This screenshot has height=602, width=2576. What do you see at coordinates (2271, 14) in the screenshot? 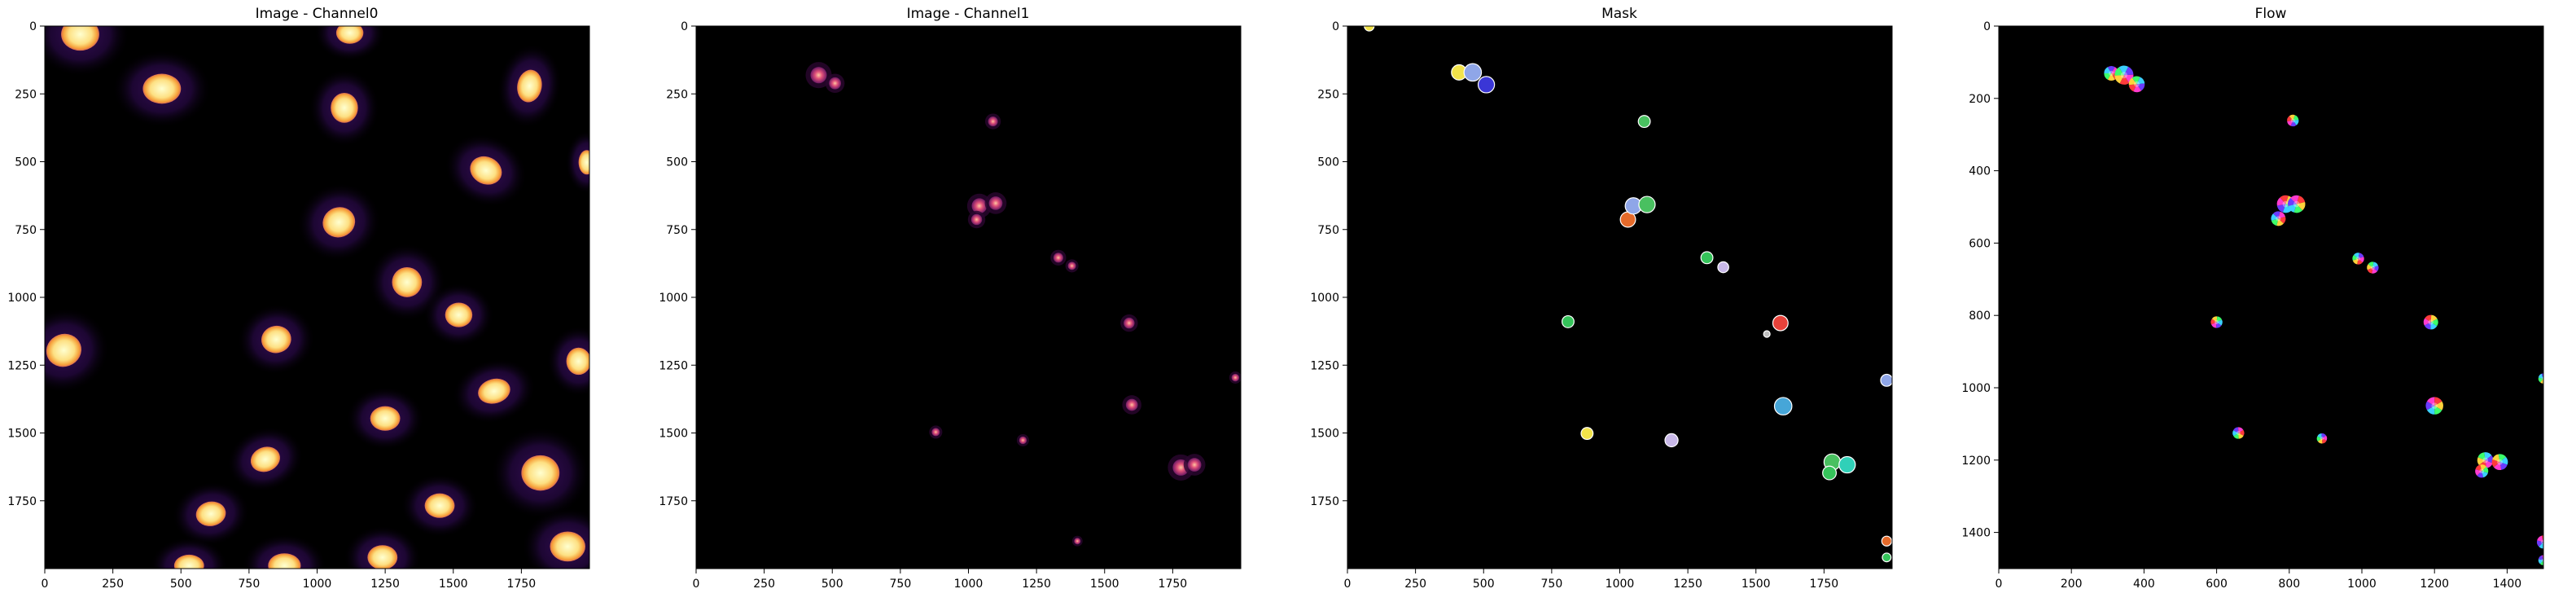
I see `panel-title: Flow` at bounding box center [2271, 14].